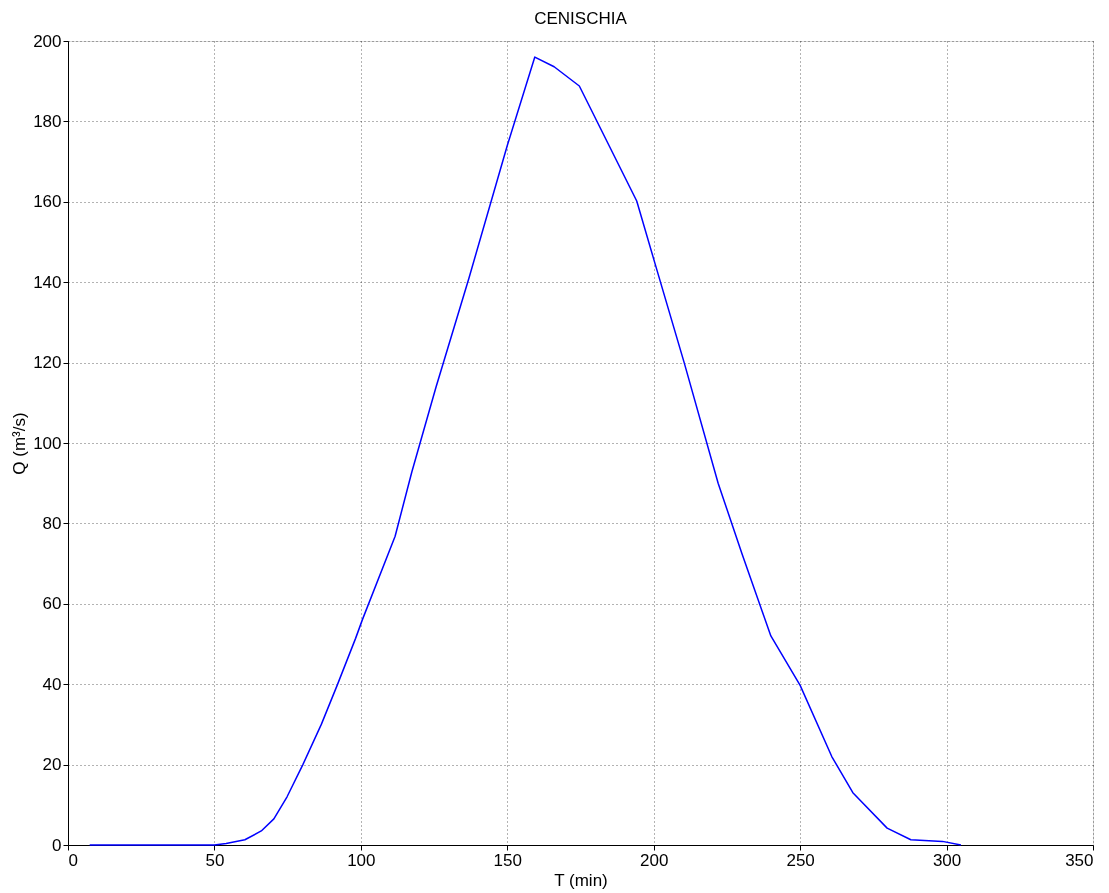 The width and height of the screenshot is (1109, 893). What do you see at coordinates (800, 860) in the screenshot?
I see `x-tick-label: 250` at bounding box center [800, 860].